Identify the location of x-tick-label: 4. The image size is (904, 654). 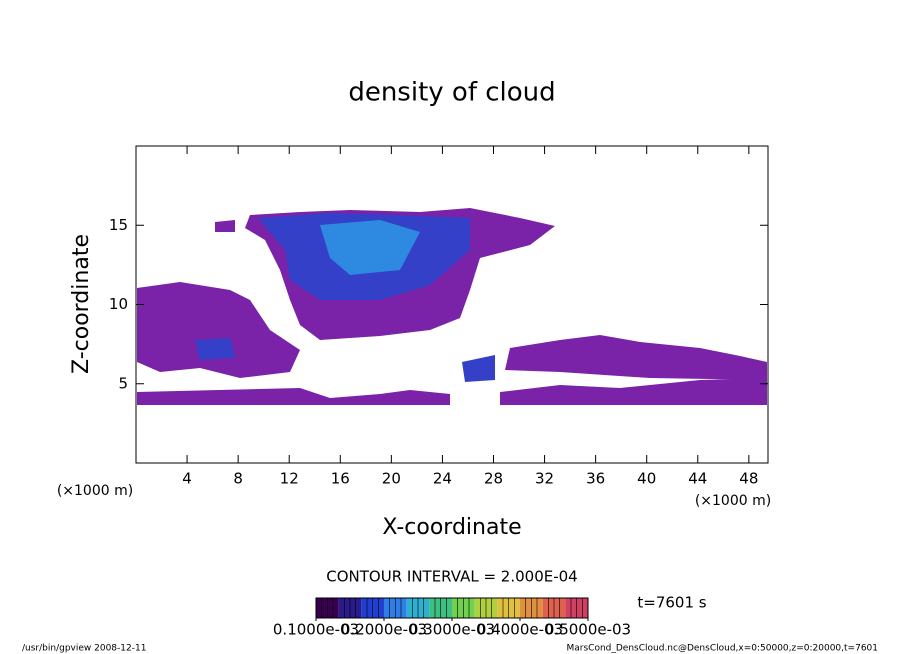
(187, 479).